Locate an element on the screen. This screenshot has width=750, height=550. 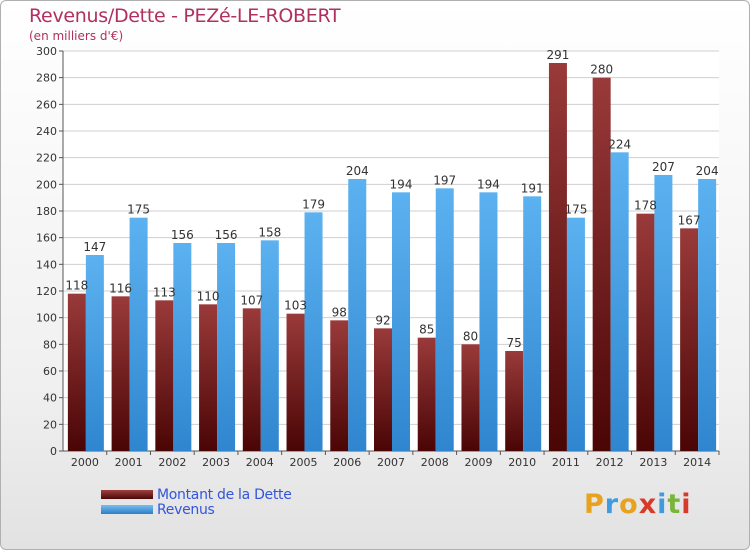
y-tick-label: 140 is located at coordinates (46, 264).